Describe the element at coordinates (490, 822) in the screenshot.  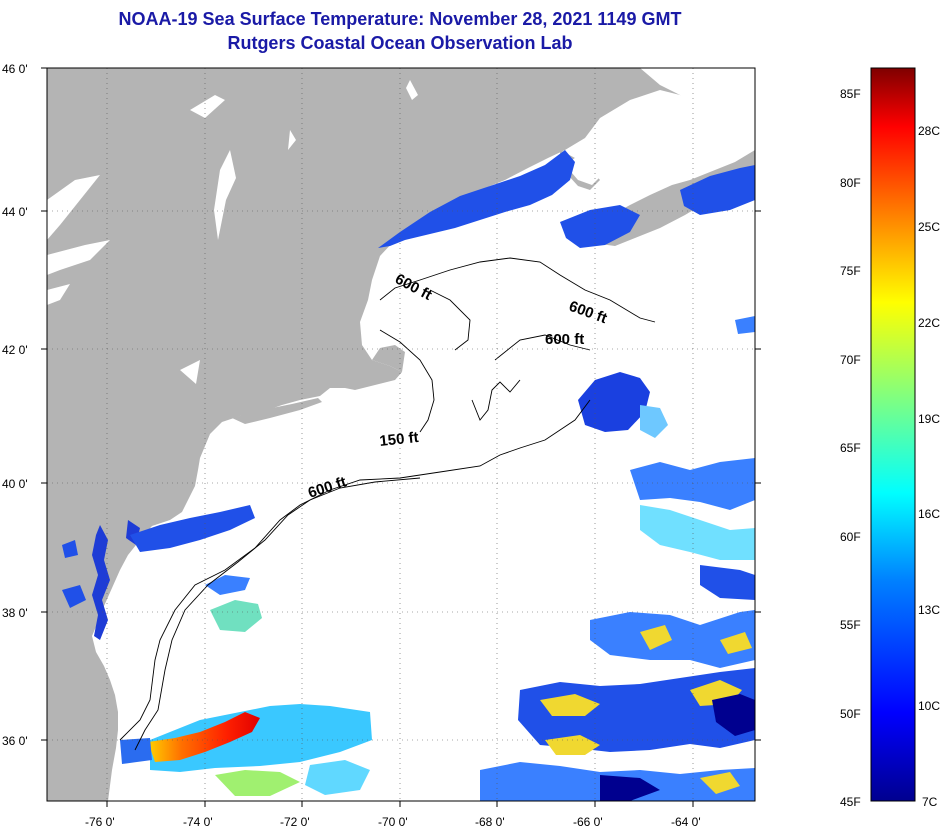
I see `lon-label: -68 0'` at that location.